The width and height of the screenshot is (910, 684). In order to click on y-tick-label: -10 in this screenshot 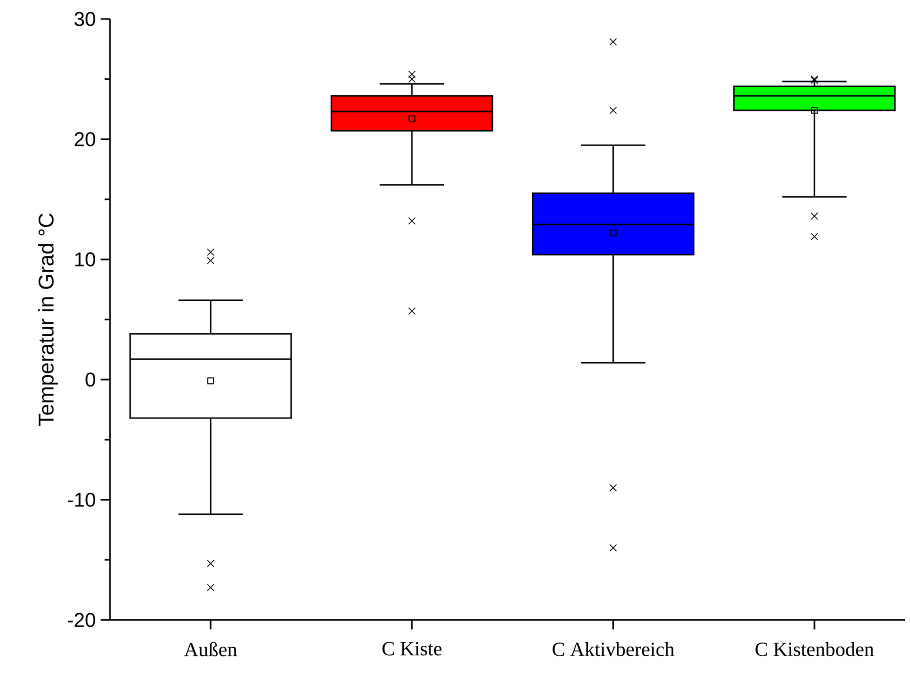, I will do `click(82, 499)`.